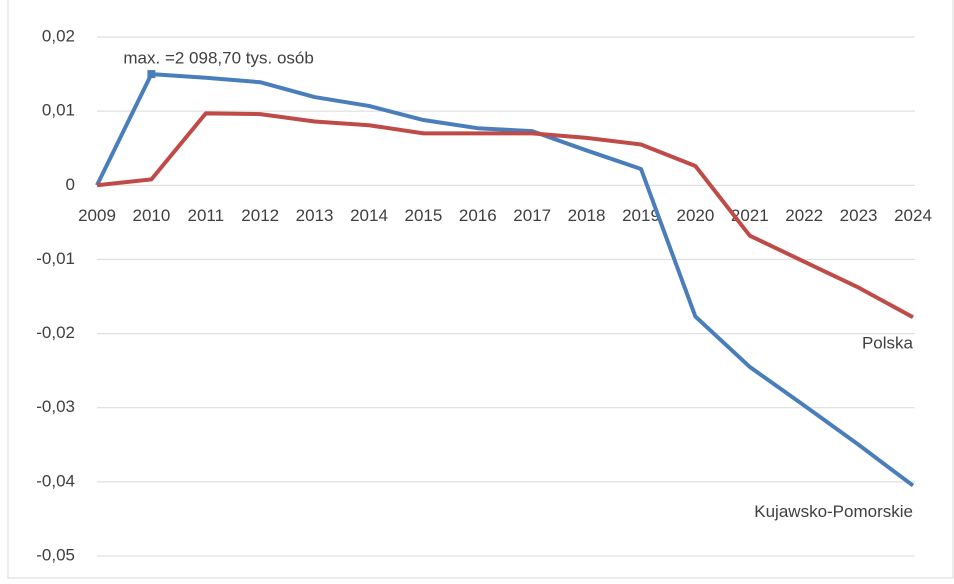  I want to click on y-tick-label: -0,05, so click(55, 554).